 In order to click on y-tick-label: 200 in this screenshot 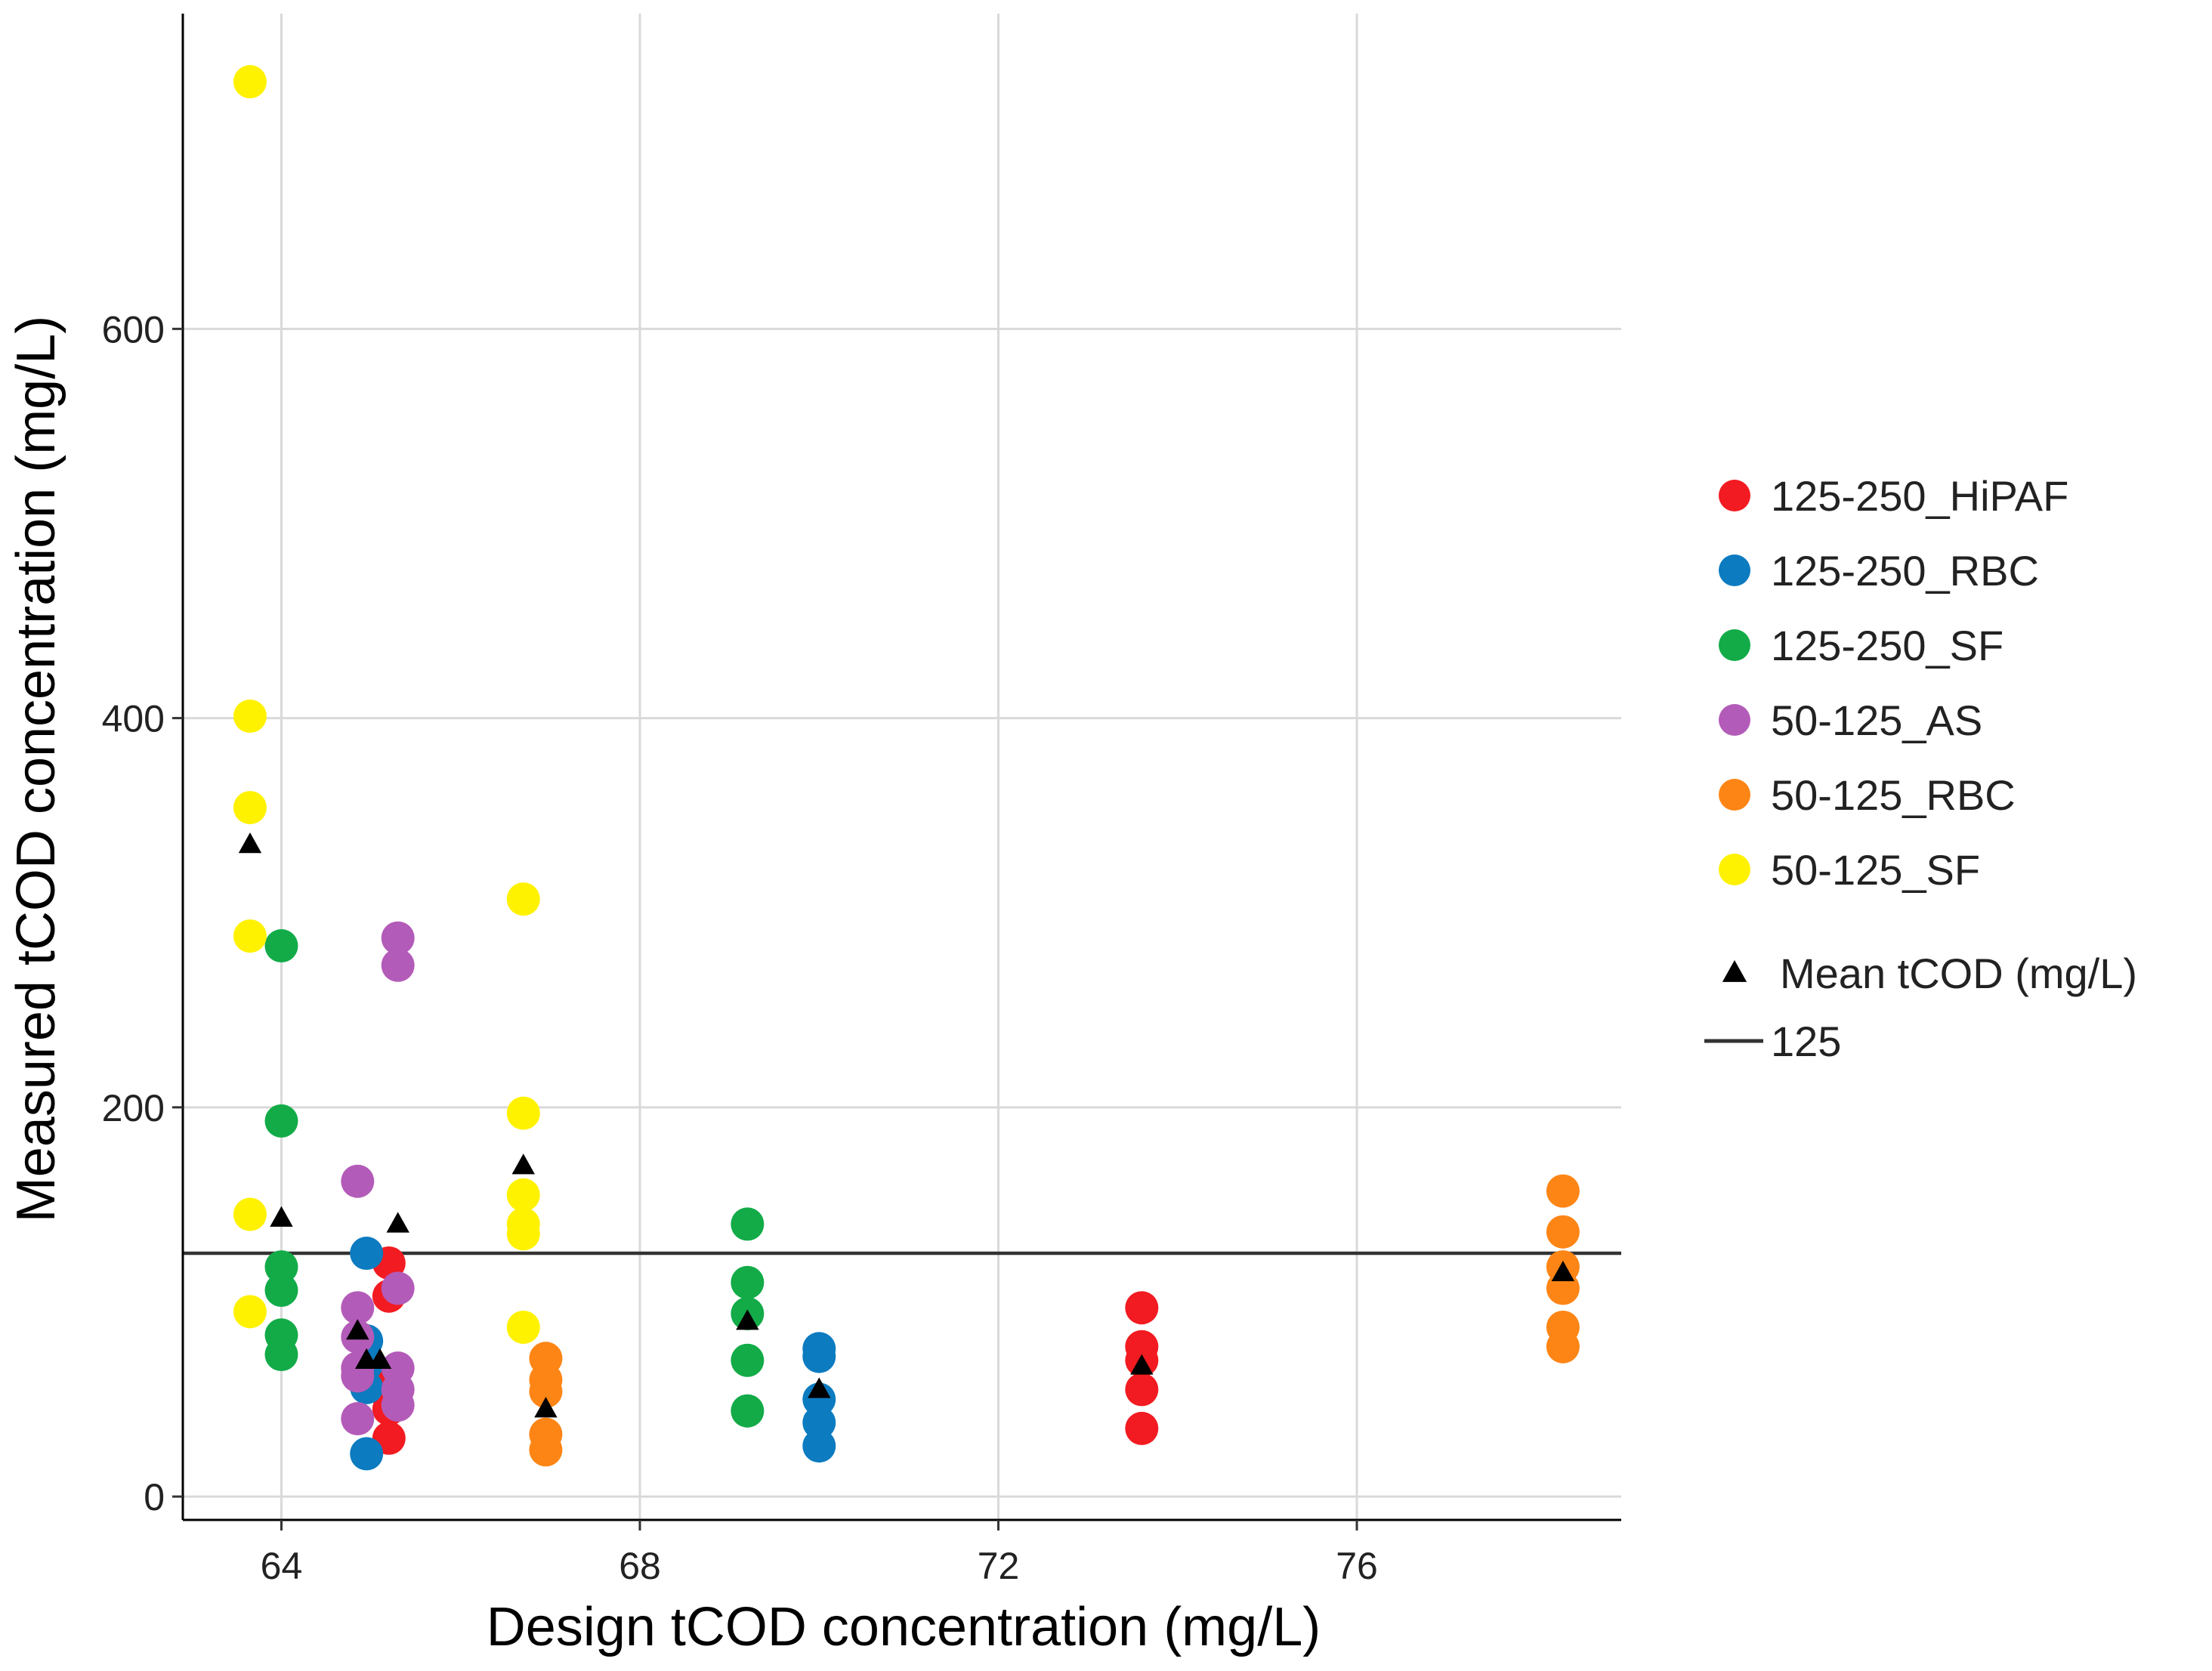, I will do `click(133, 1108)`.